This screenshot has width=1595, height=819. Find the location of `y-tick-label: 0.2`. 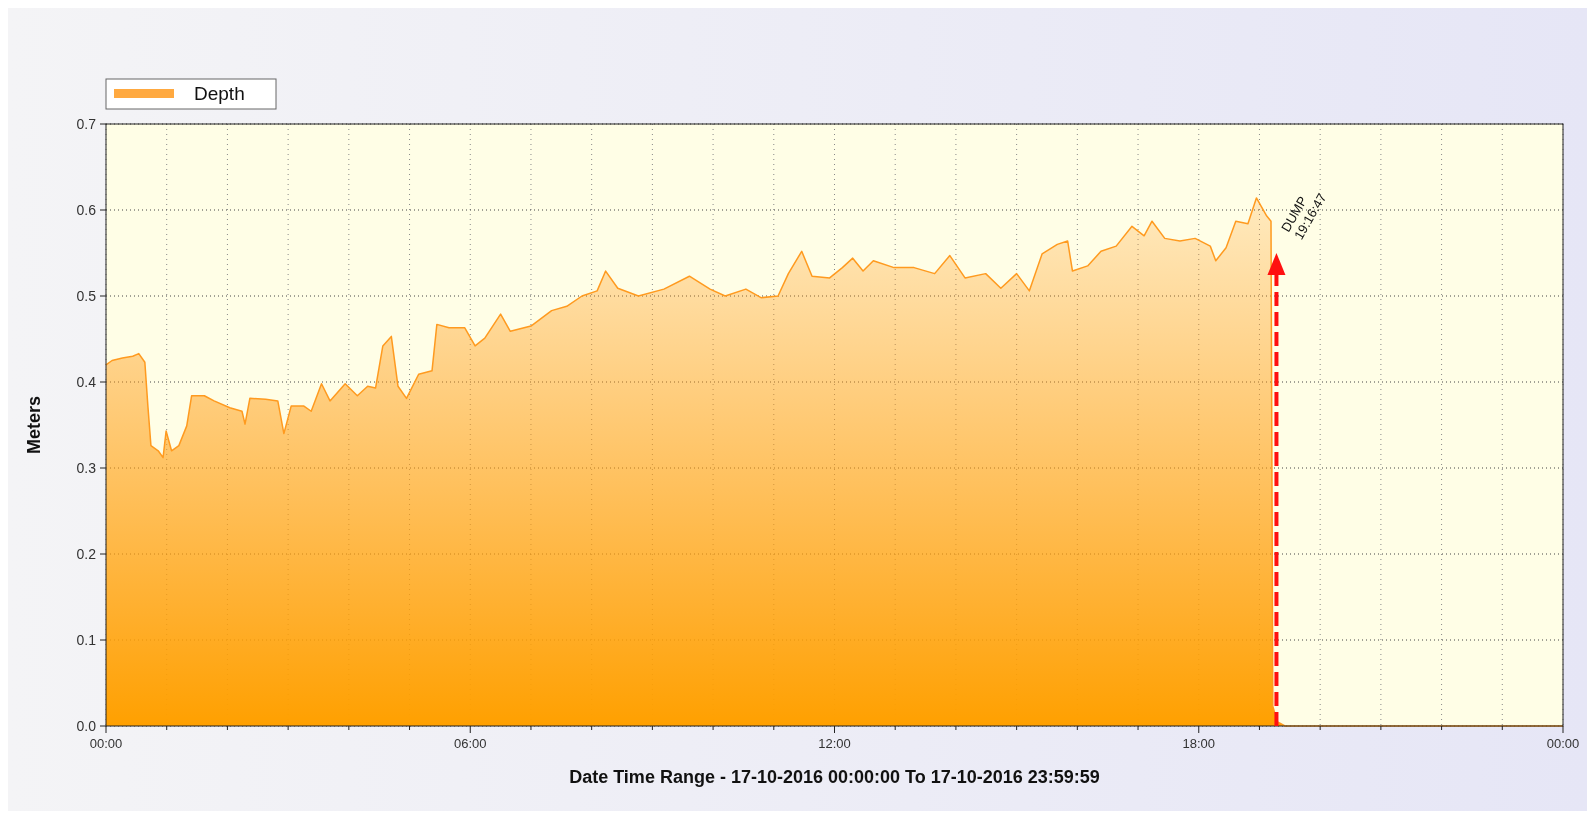

y-tick-label: 0.2 is located at coordinates (86, 554).